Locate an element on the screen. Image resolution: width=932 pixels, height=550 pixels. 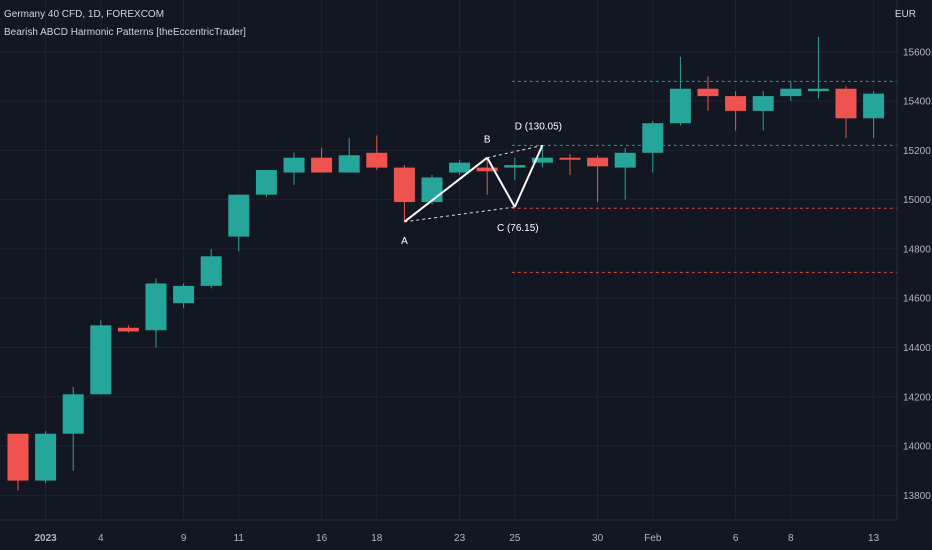
price-tick-label: 15600.0 is located at coordinates (917, 52).